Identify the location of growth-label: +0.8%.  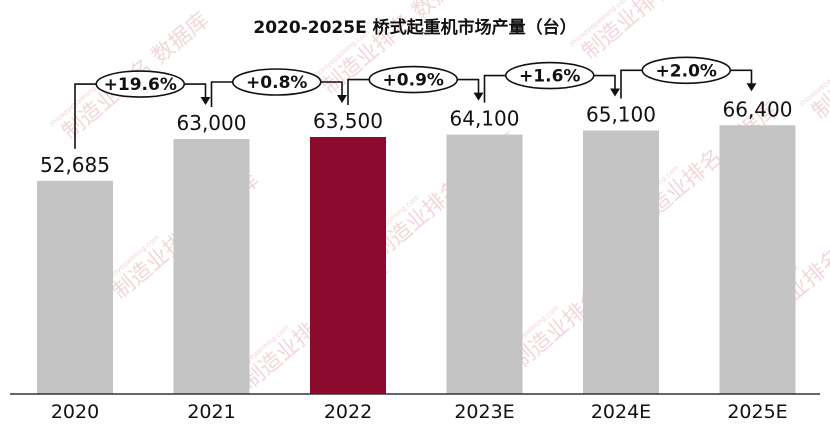
(276, 83).